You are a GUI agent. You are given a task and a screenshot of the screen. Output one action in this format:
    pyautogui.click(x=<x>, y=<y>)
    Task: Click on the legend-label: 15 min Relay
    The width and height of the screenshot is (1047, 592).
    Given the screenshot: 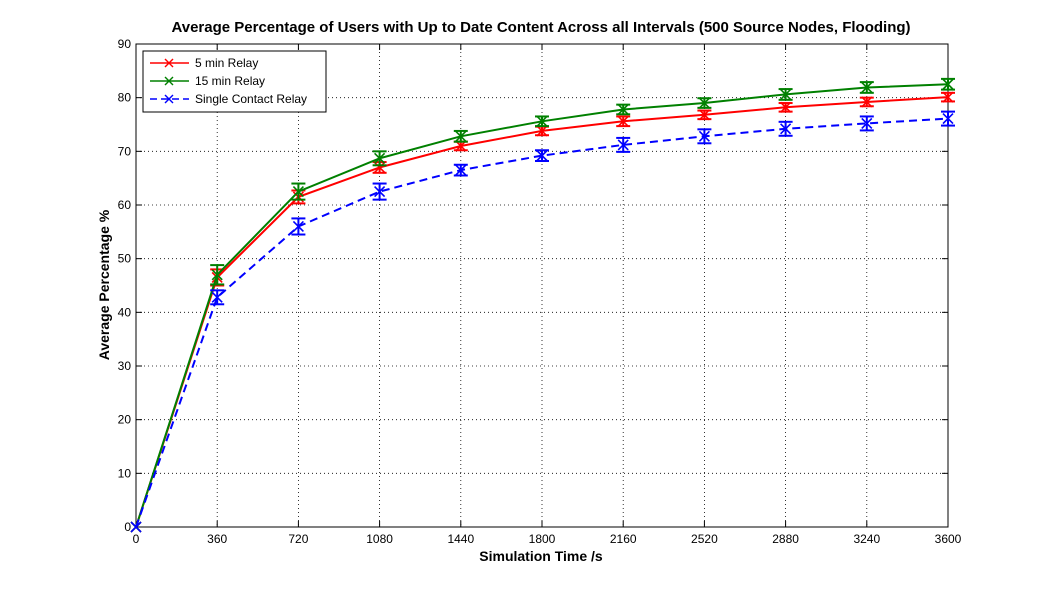 What is the action you would take?
    pyautogui.click(x=230, y=81)
    